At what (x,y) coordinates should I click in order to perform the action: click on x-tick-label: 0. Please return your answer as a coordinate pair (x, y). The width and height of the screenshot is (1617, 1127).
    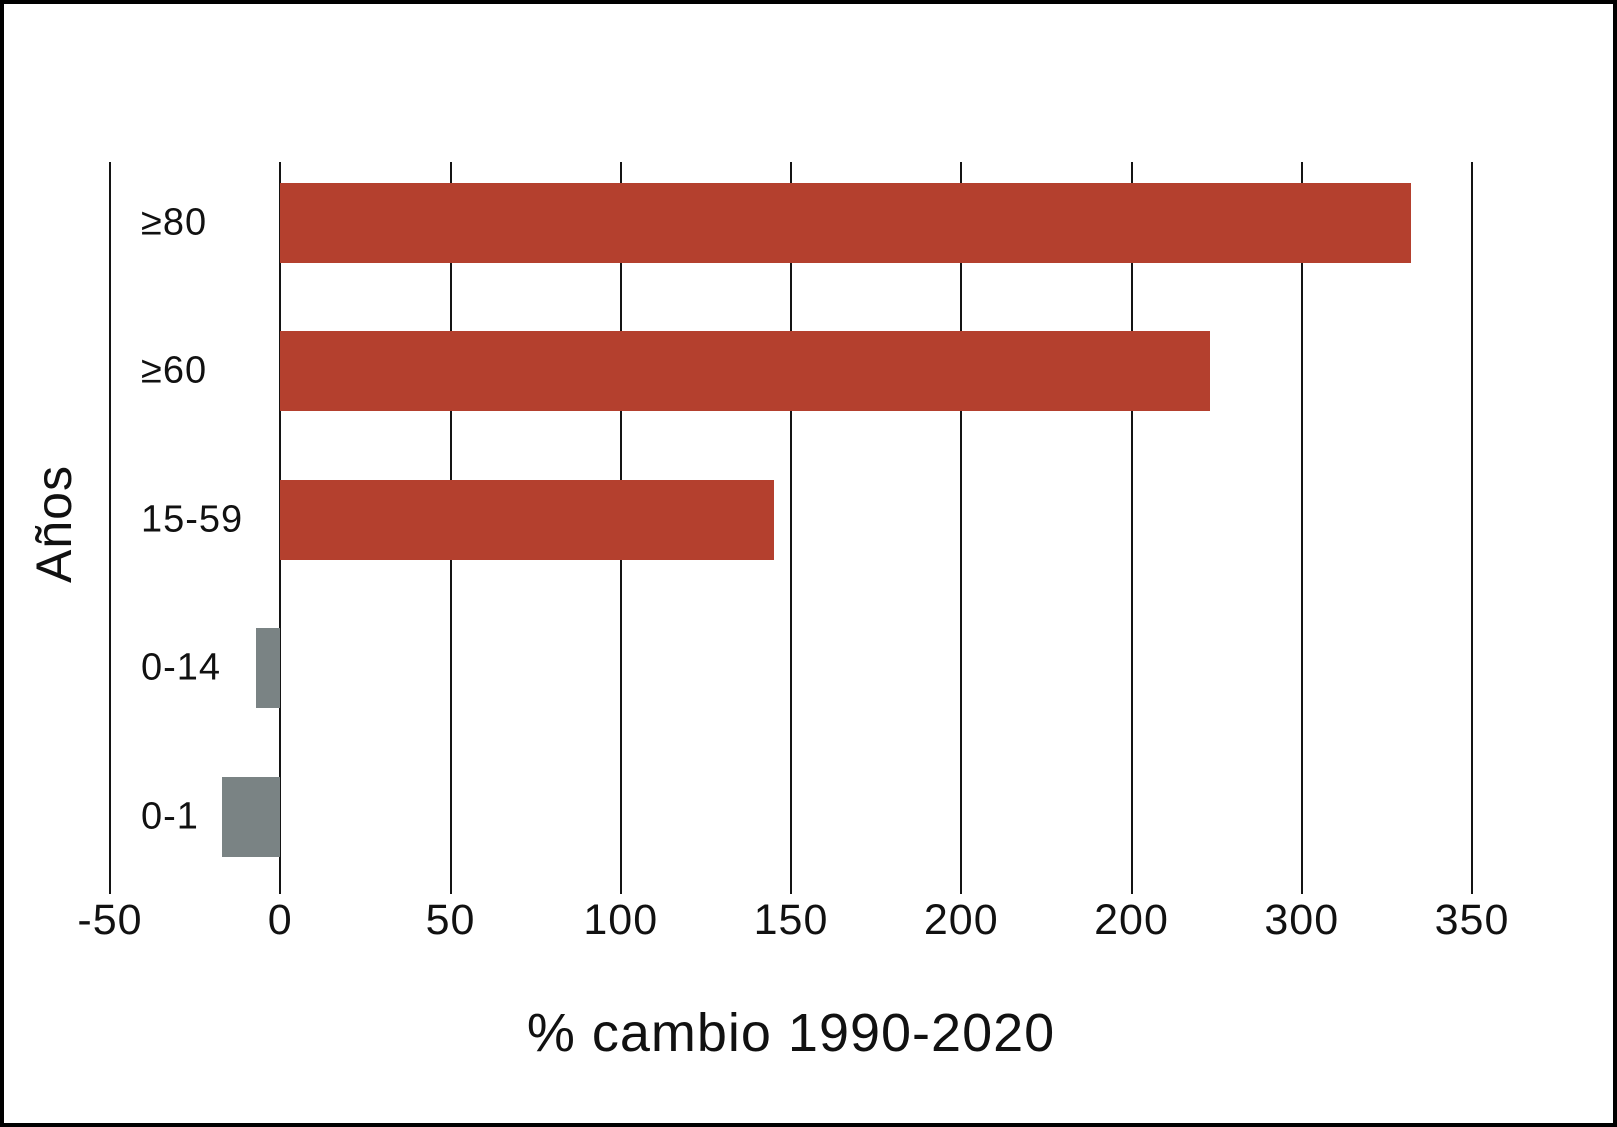
    Looking at the image, I should click on (280, 920).